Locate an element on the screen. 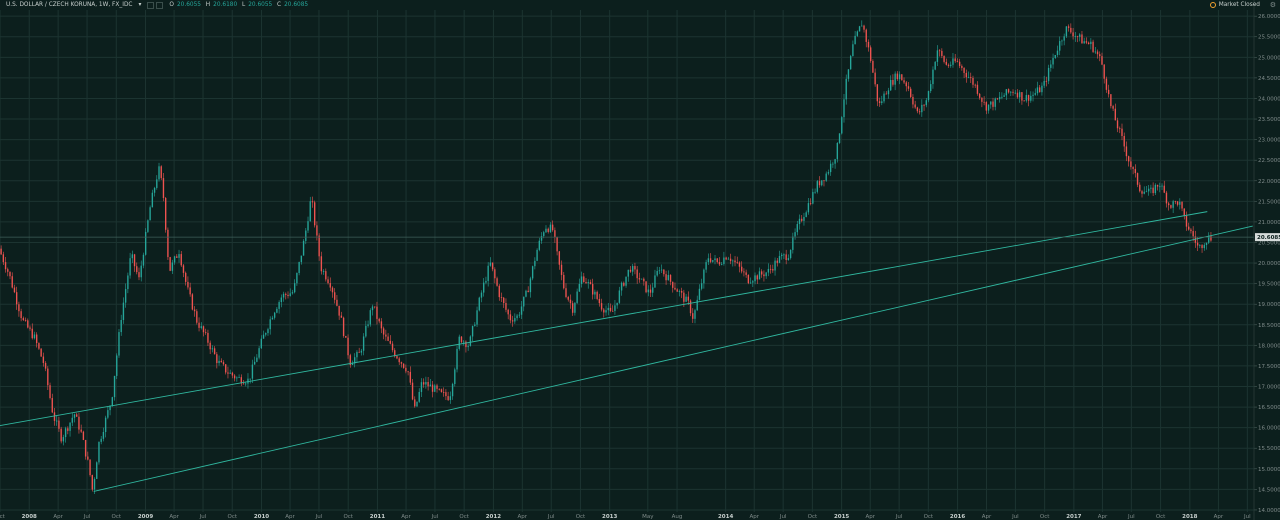 This screenshot has height=520, width=1280. x-tick-label: 2014 is located at coordinates (725, 517).